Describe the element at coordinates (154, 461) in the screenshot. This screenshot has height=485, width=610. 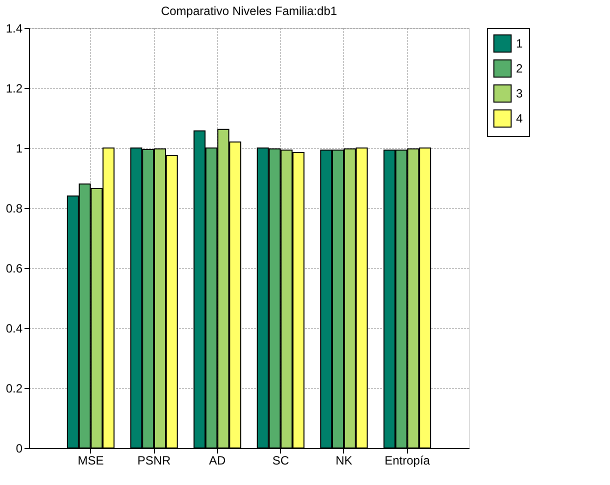
I see `x-tick-label: PSNR` at that location.